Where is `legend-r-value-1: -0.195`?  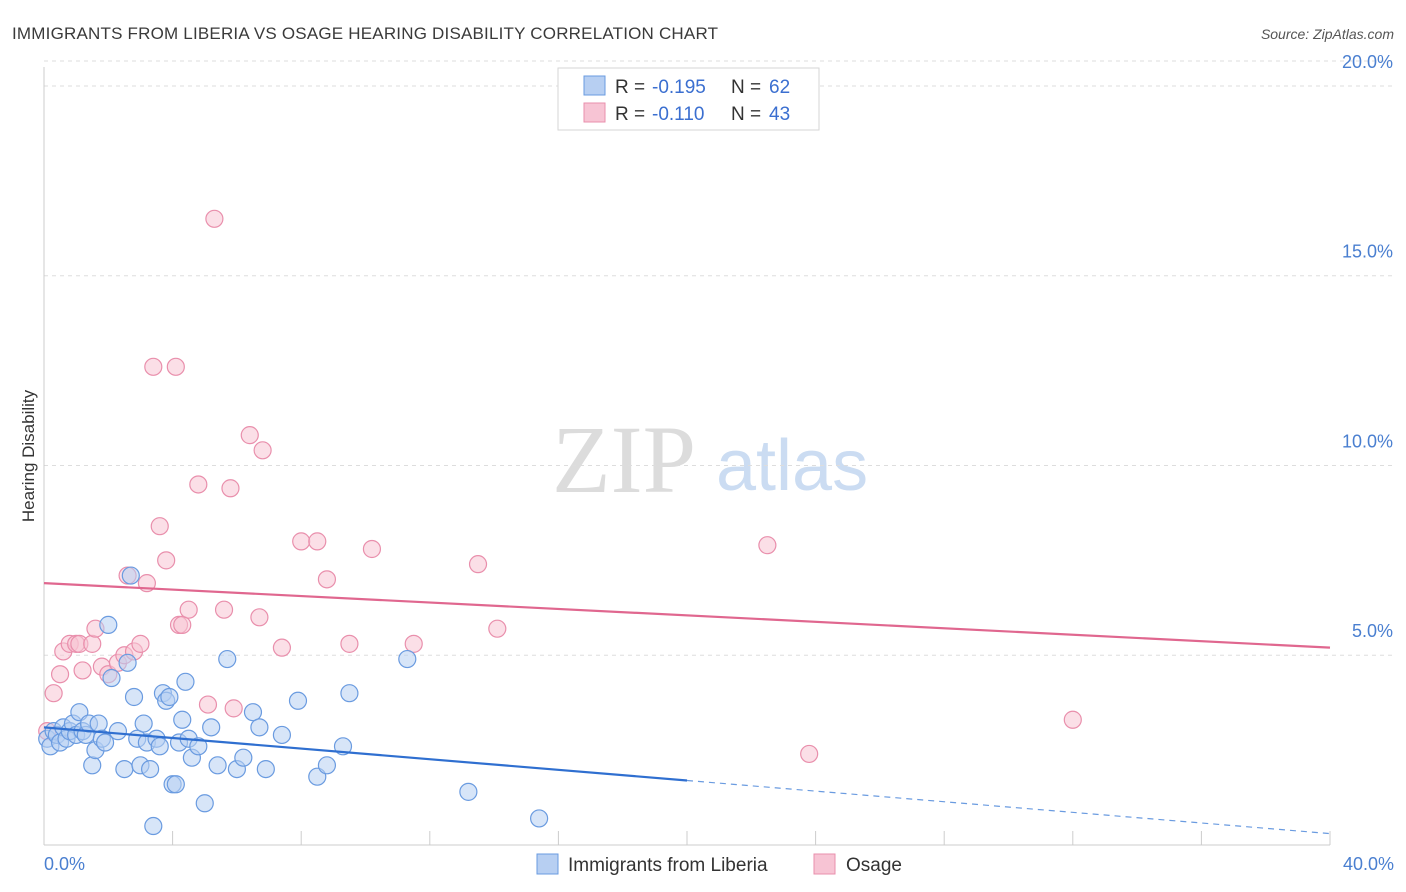
legend-r-value-1: -0.195 is located at coordinates (679, 87).